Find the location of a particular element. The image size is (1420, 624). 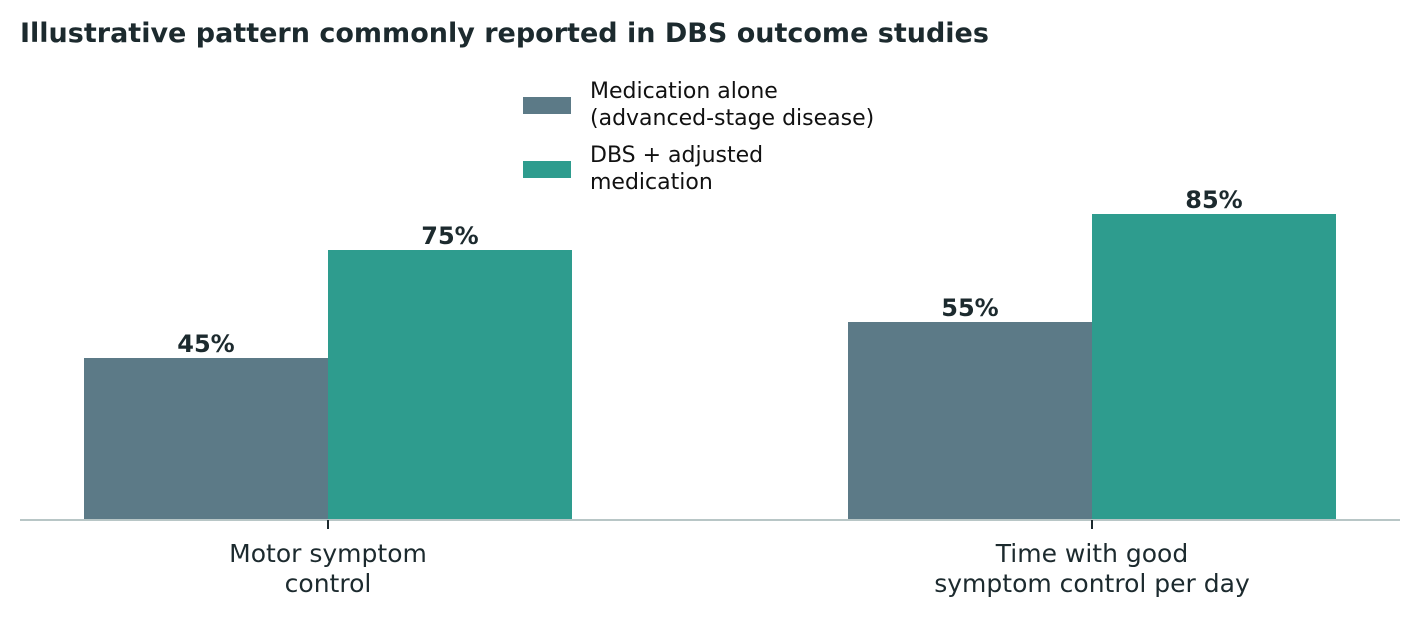

bar-series2-category1 is located at coordinates (450, 385).